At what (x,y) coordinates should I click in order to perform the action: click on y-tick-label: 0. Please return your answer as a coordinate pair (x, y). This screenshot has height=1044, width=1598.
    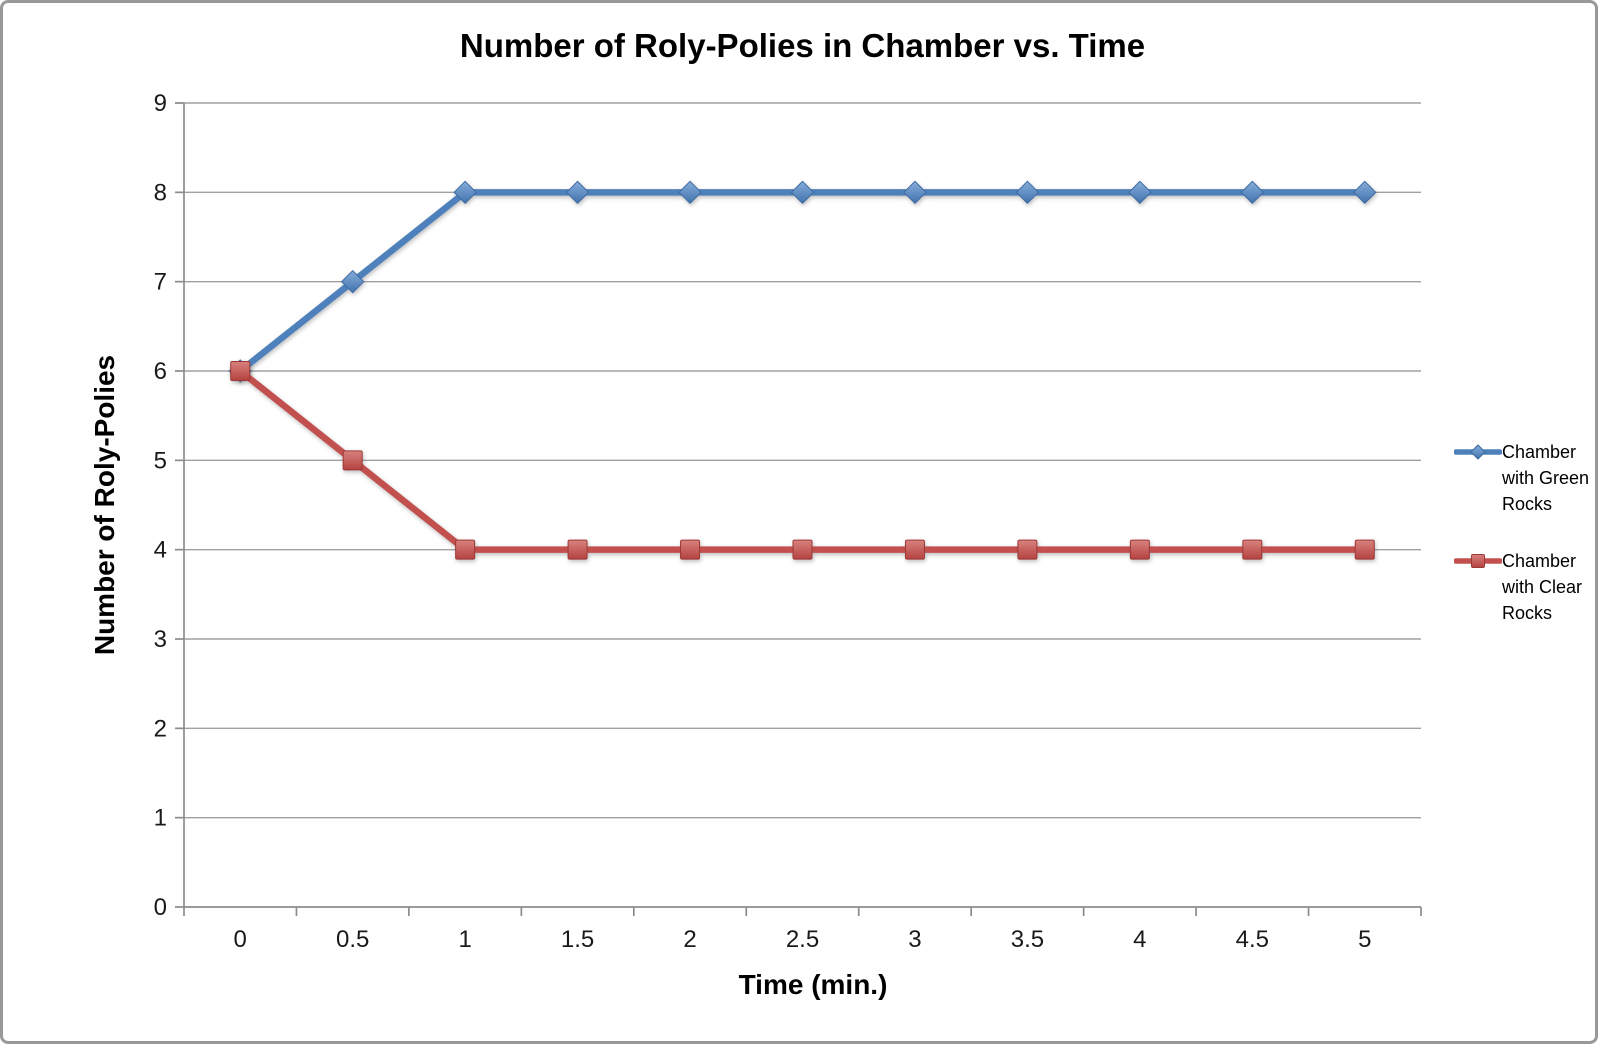
    Looking at the image, I should click on (160, 907).